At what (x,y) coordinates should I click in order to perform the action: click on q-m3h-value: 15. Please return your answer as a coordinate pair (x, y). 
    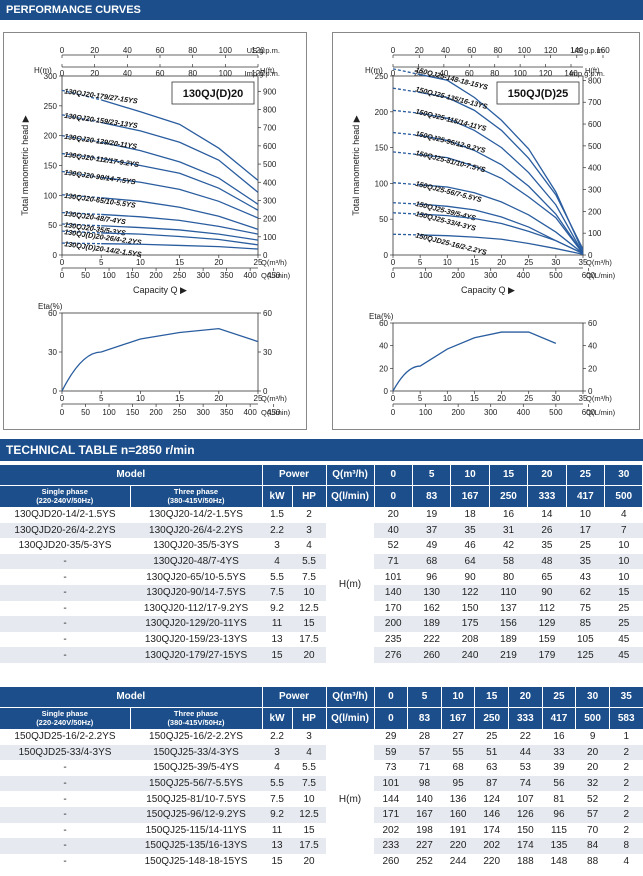
    Looking at the image, I should click on (492, 697).